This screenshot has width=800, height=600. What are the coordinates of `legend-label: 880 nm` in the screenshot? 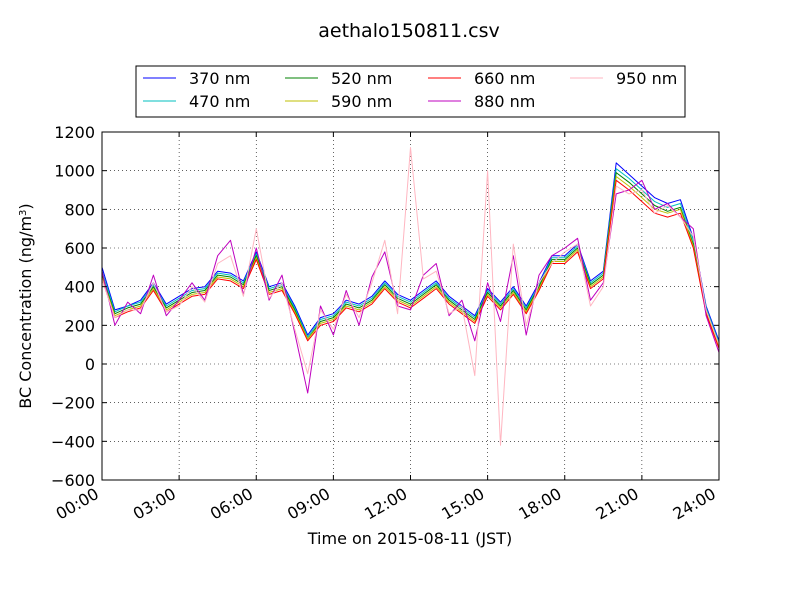 It's located at (504, 101).